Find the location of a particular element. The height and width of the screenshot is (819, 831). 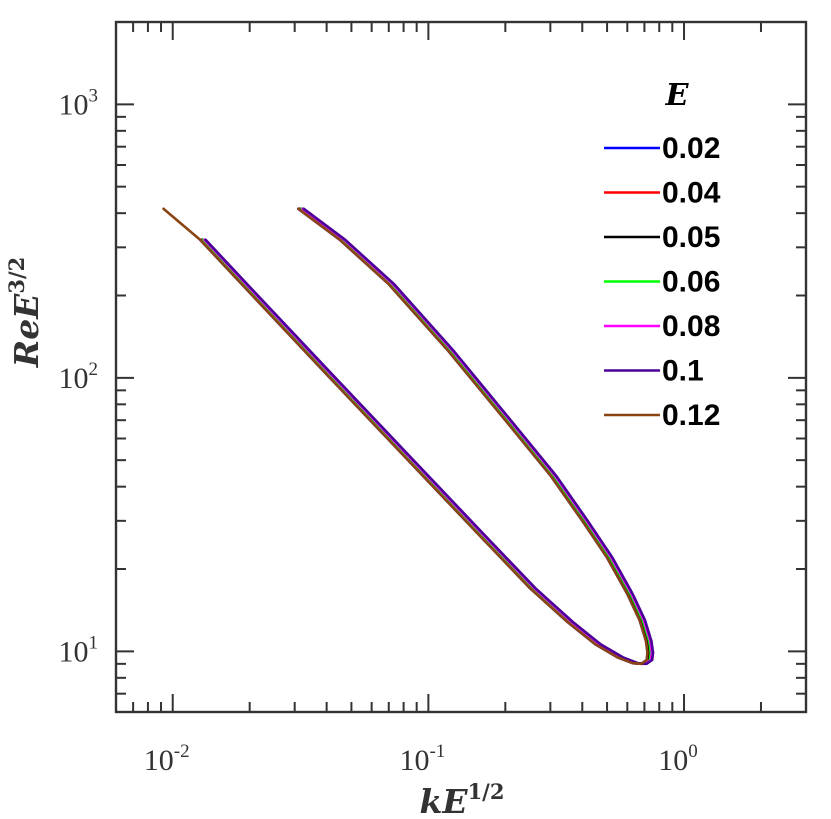

legend-label-0.06: 0.06 is located at coordinates (691, 282).